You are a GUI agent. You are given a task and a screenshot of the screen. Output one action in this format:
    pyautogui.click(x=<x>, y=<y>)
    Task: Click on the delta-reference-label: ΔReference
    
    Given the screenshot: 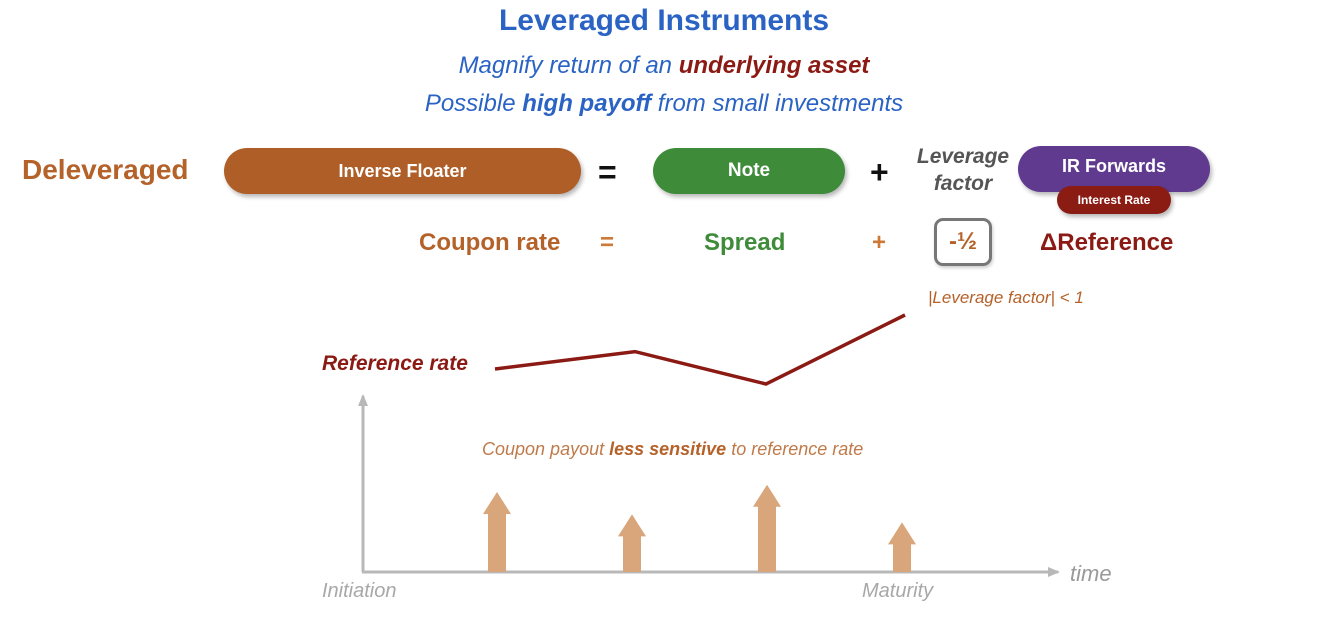 What is the action you would take?
    pyautogui.click(x=1107, y=242)
    